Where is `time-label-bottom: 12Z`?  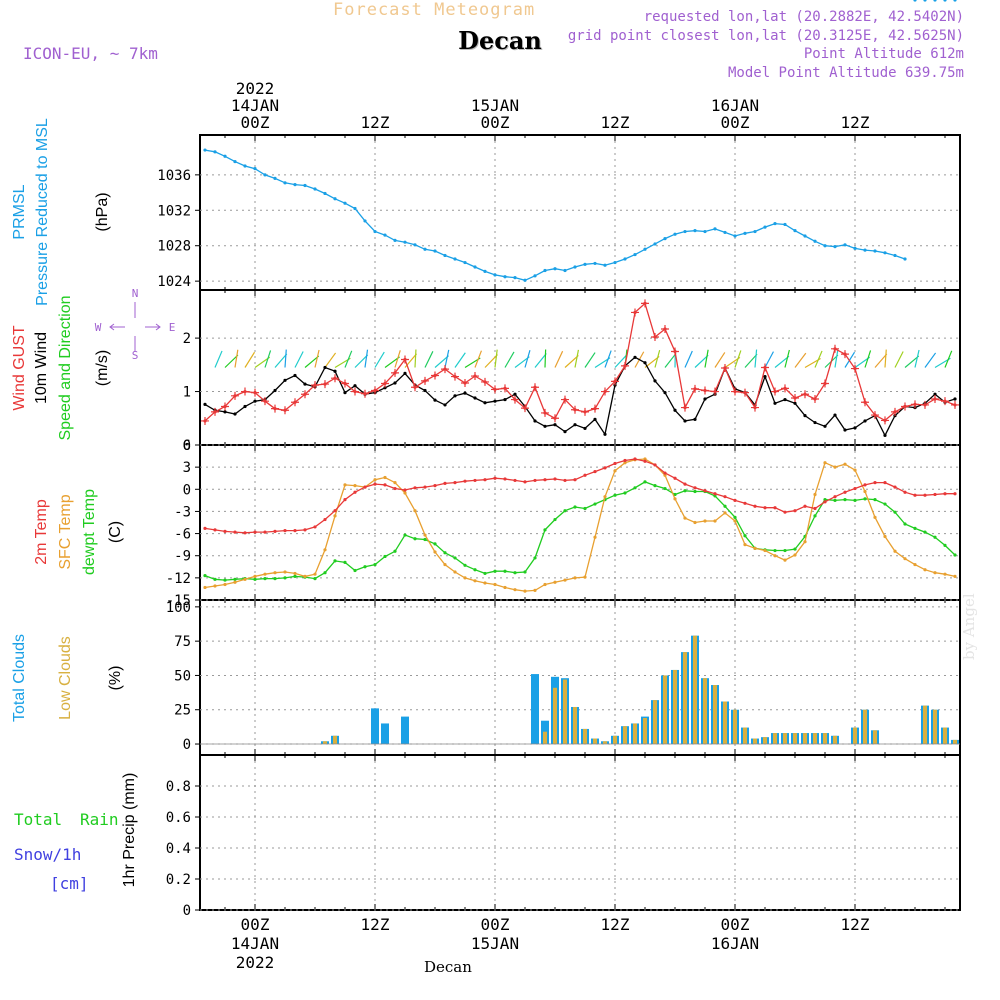 time-label-bottom: 12Z is located at coordinates (855, 924).